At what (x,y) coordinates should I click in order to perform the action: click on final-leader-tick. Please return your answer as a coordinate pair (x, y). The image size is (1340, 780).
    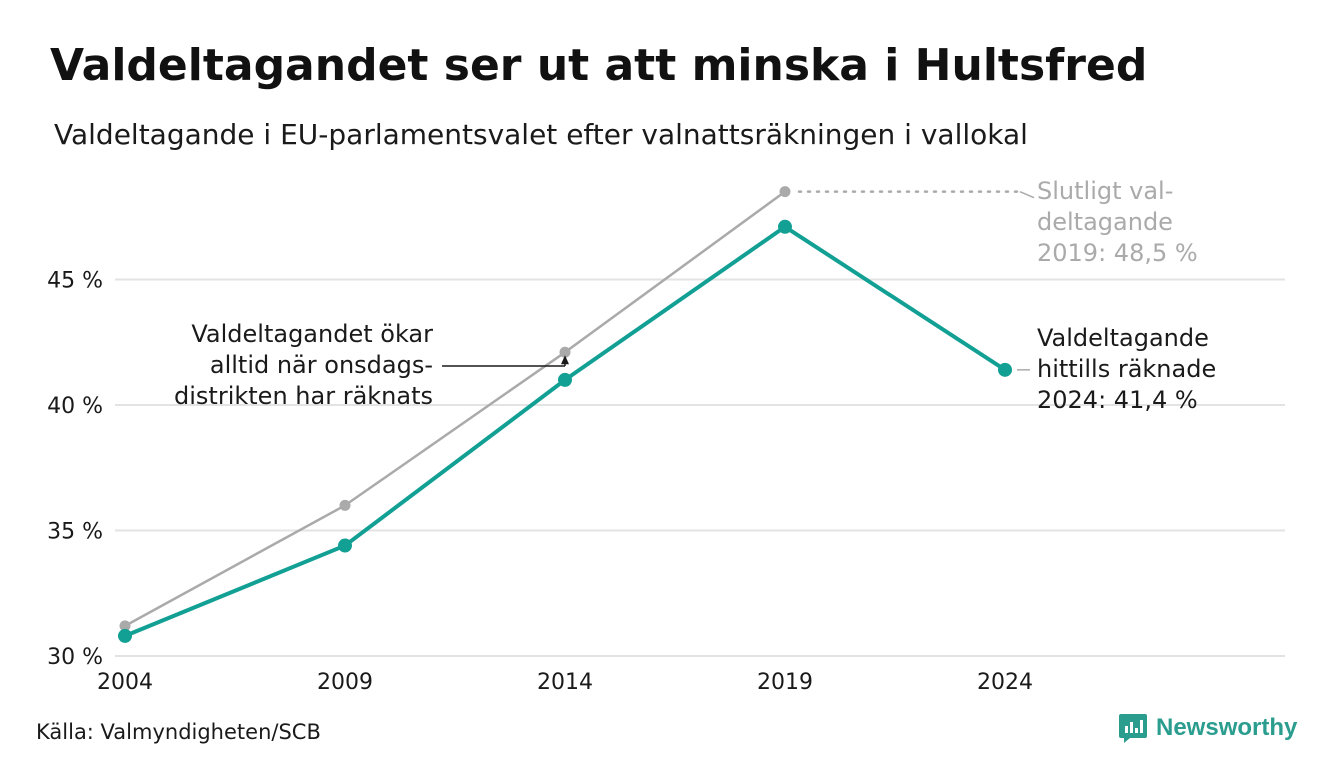
    Looking at the image, I should click on (1027, 194).